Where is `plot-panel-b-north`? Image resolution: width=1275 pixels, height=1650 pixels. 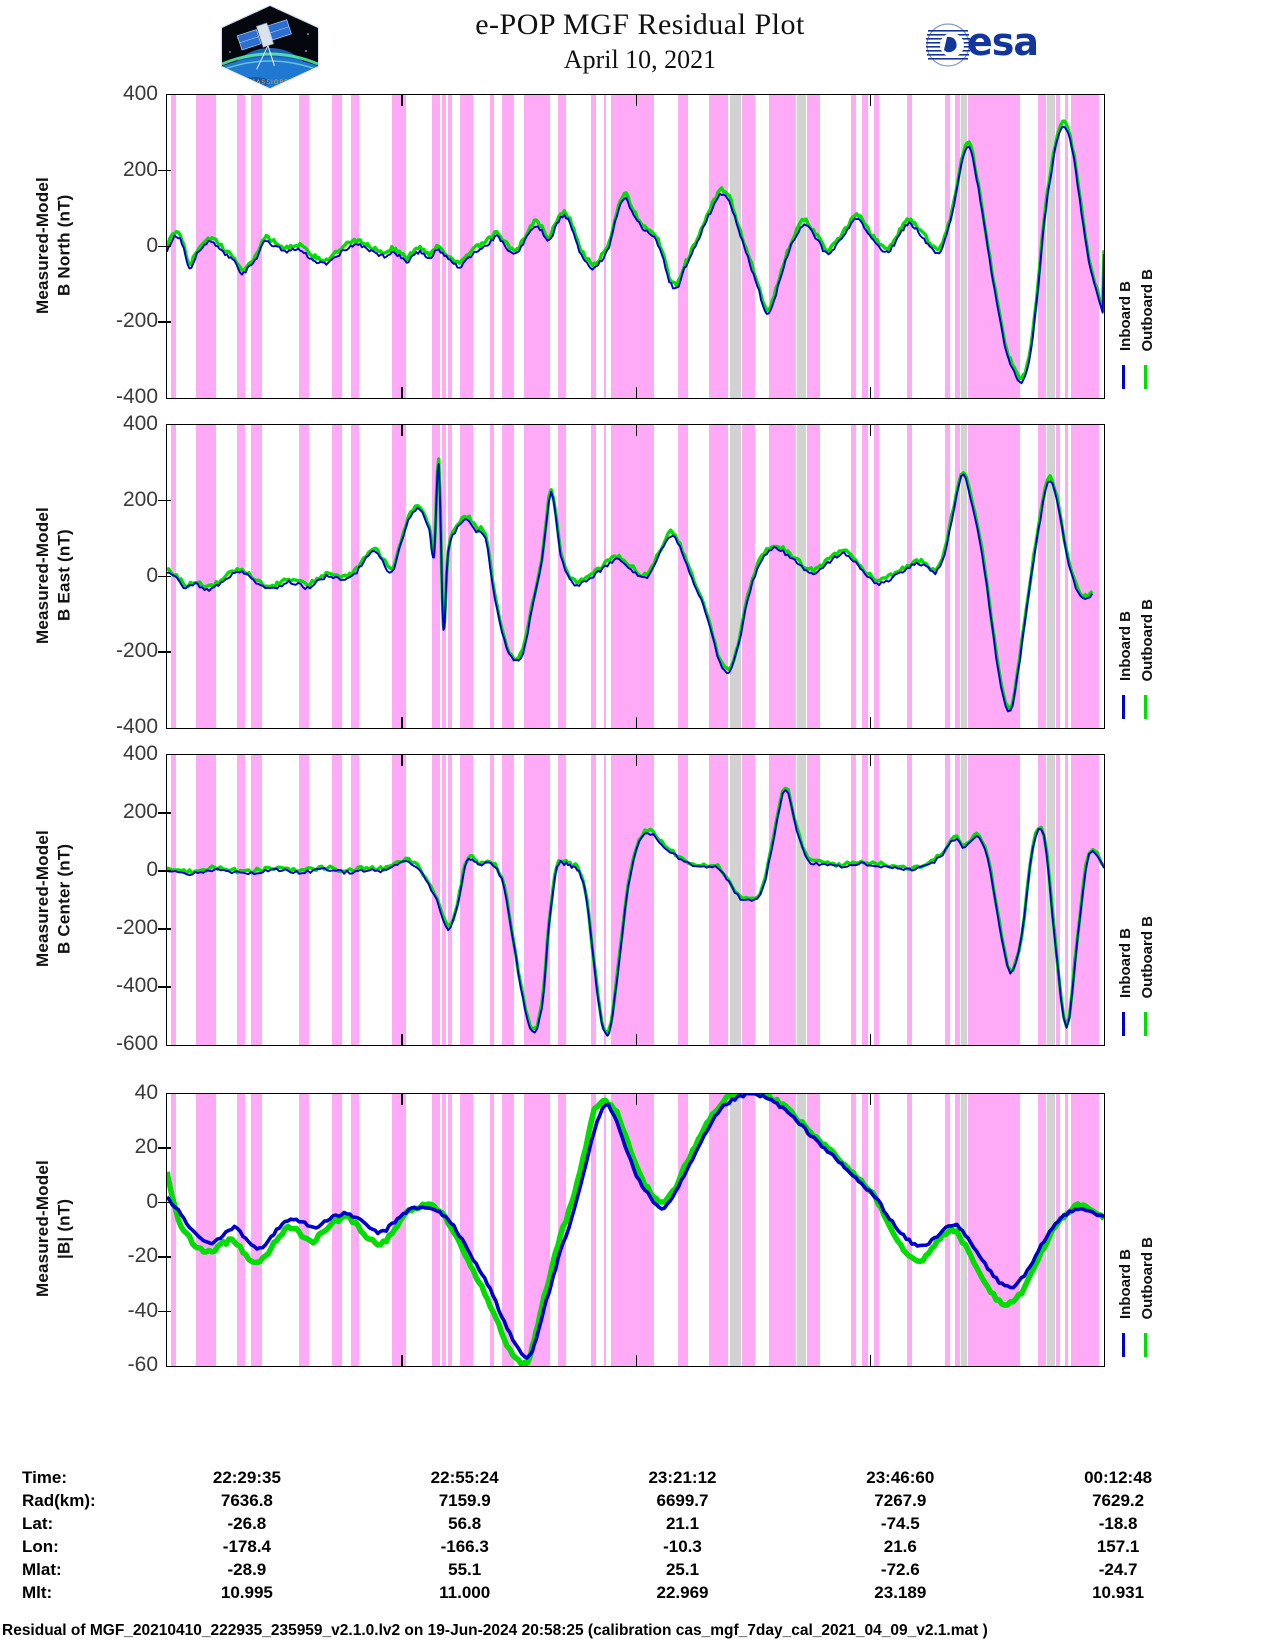 plot-panel-b-north is located at coordinates (635, 246).